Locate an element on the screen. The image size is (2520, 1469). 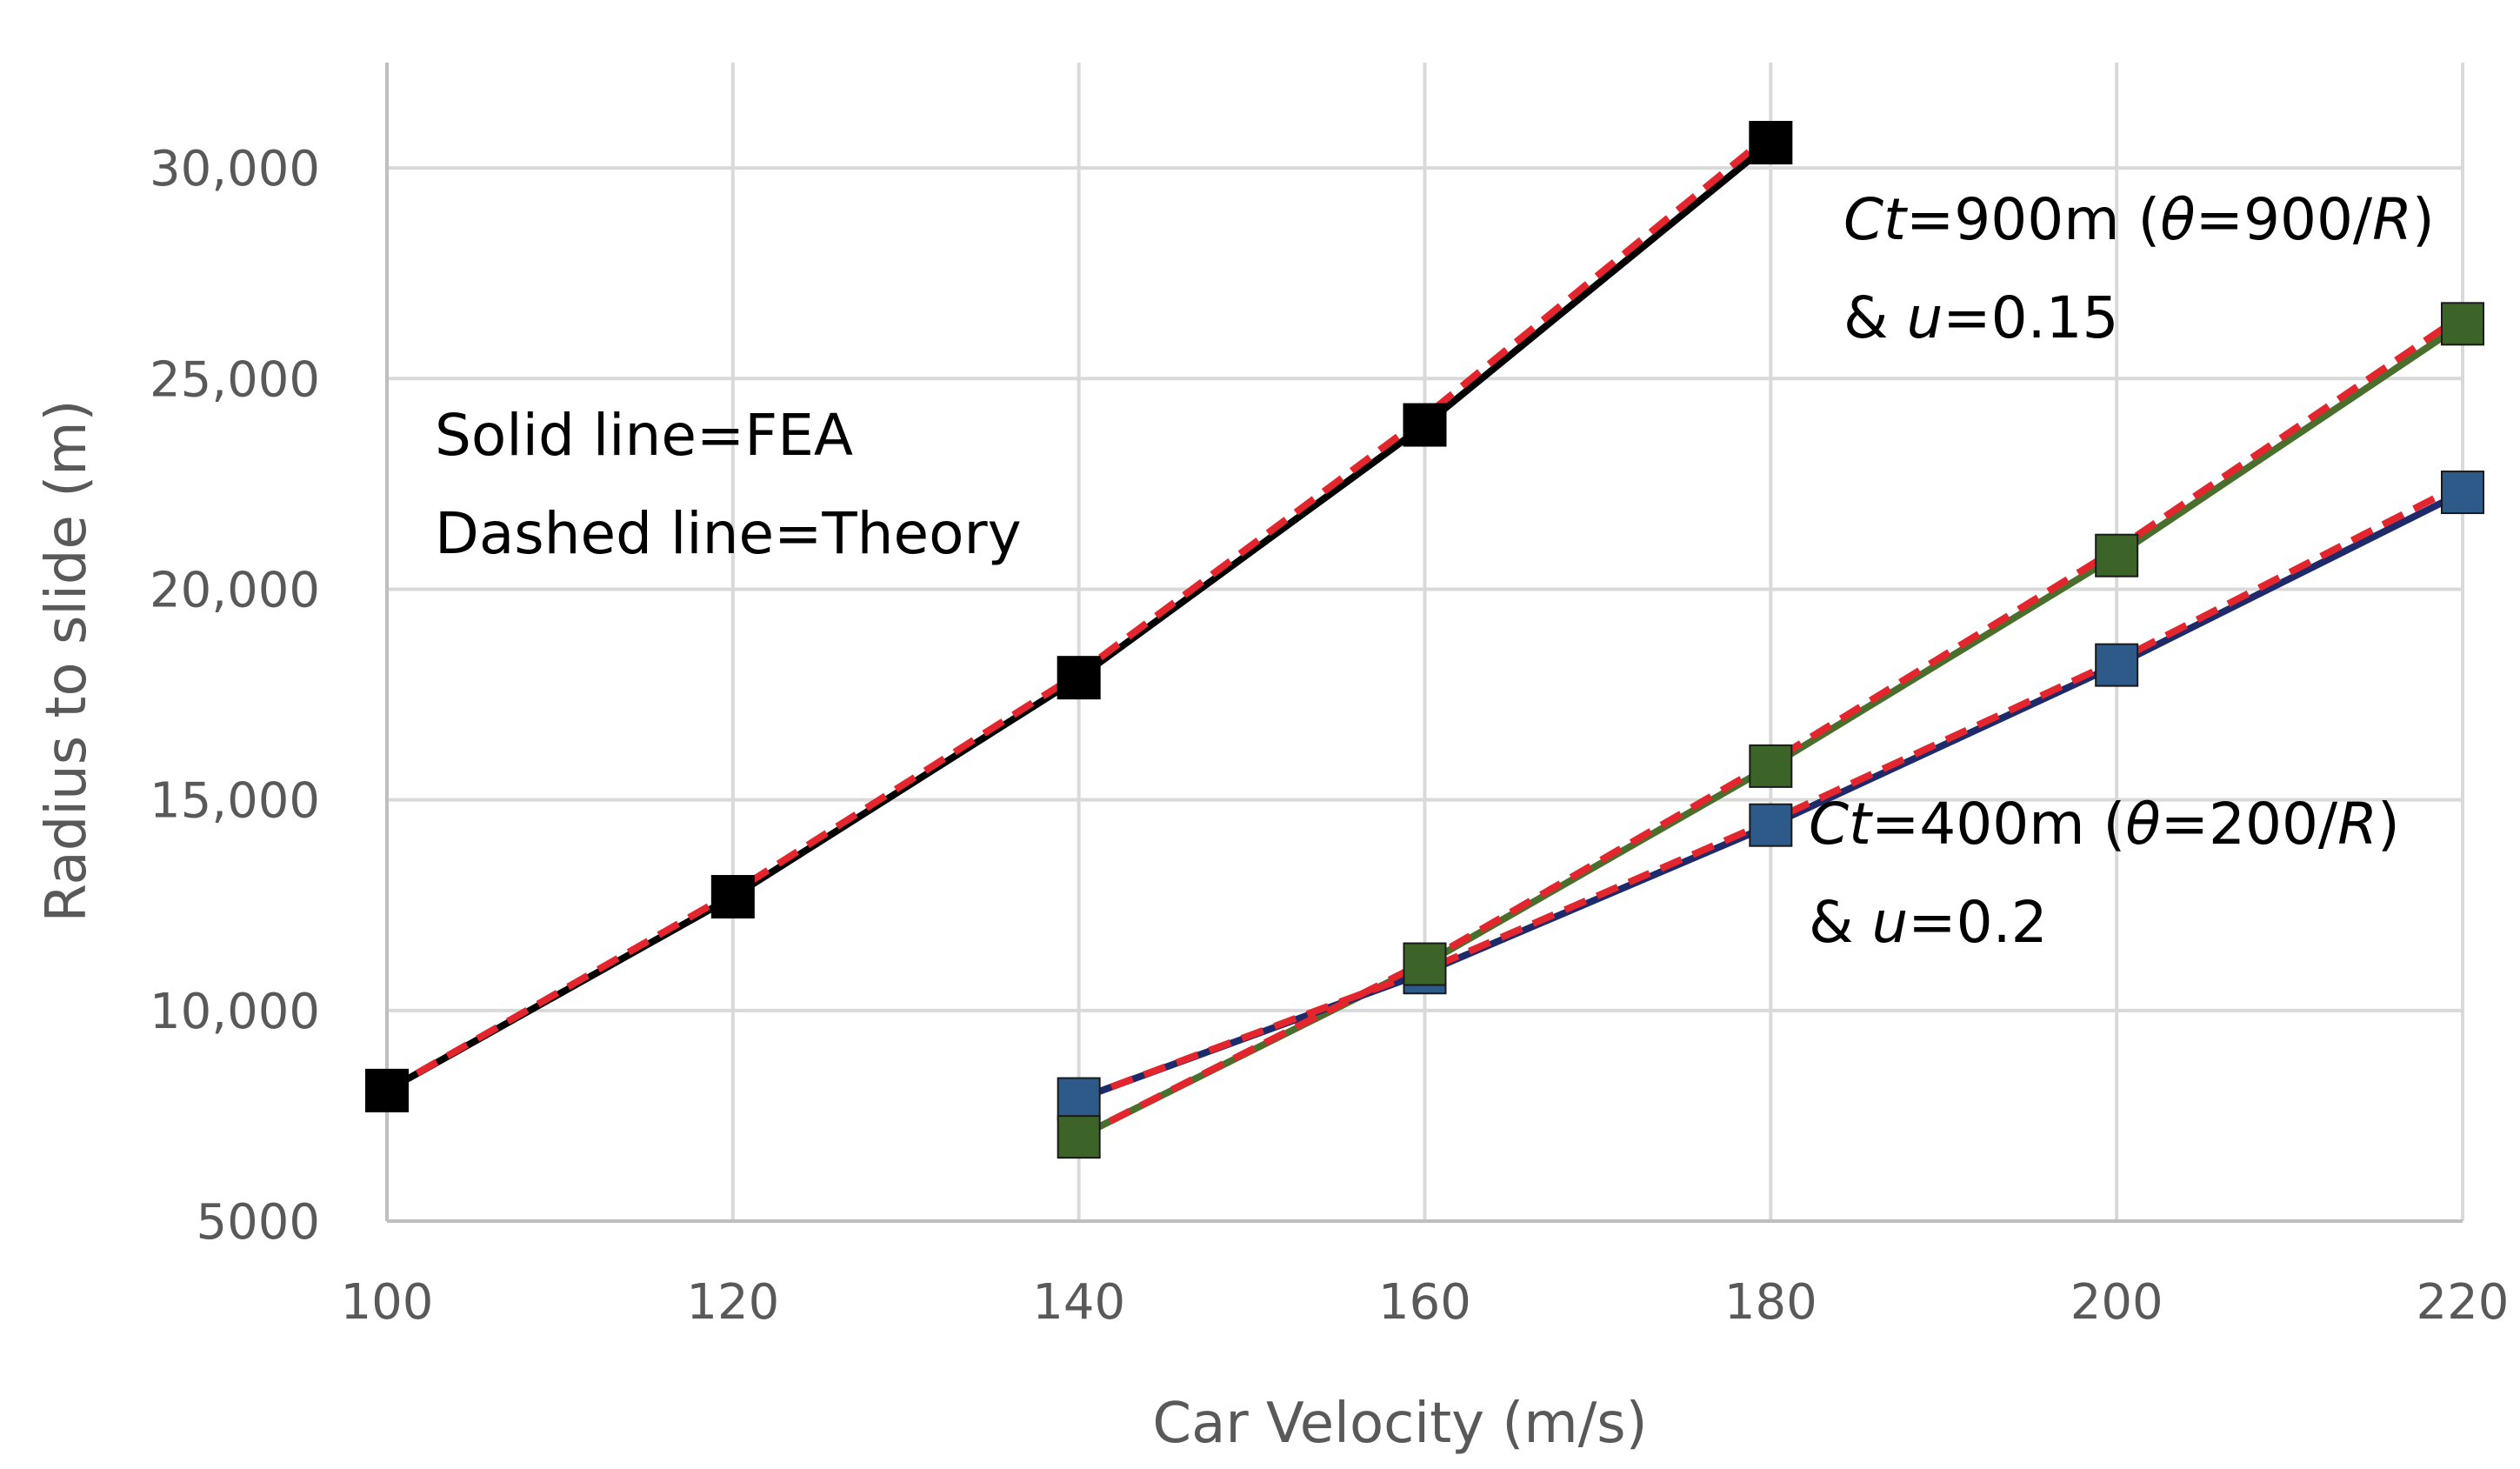
annotation-ct400-line1: Ct=400m (θ=200/R) is located at coordinates (2104, 825).